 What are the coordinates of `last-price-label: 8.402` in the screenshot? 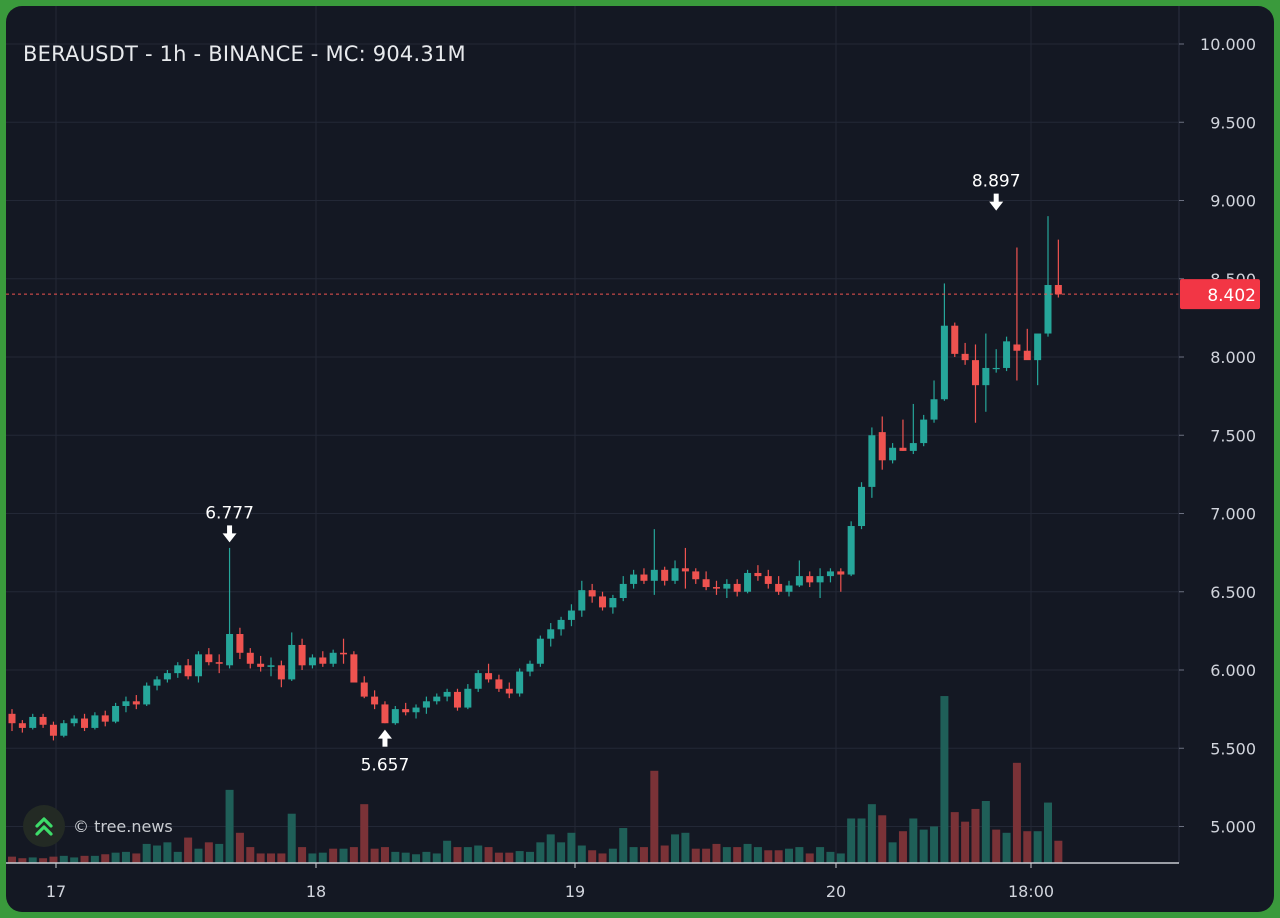 It's located at (1231, 296).